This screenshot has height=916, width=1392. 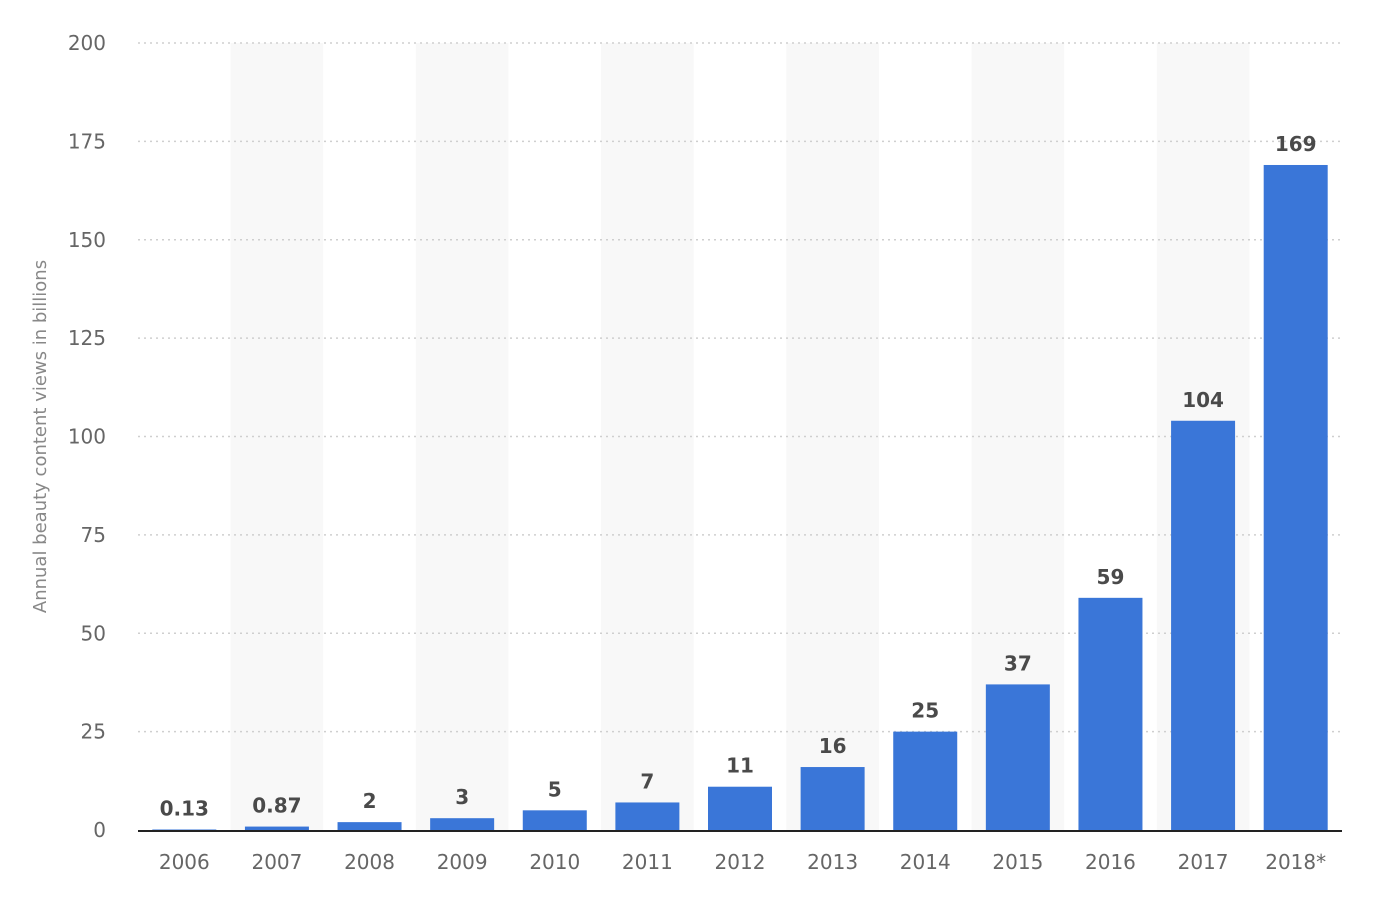 What do you see at coordinates (832, 436) in the screenshot?
I see `column-band` at bounding box center [832, 436].